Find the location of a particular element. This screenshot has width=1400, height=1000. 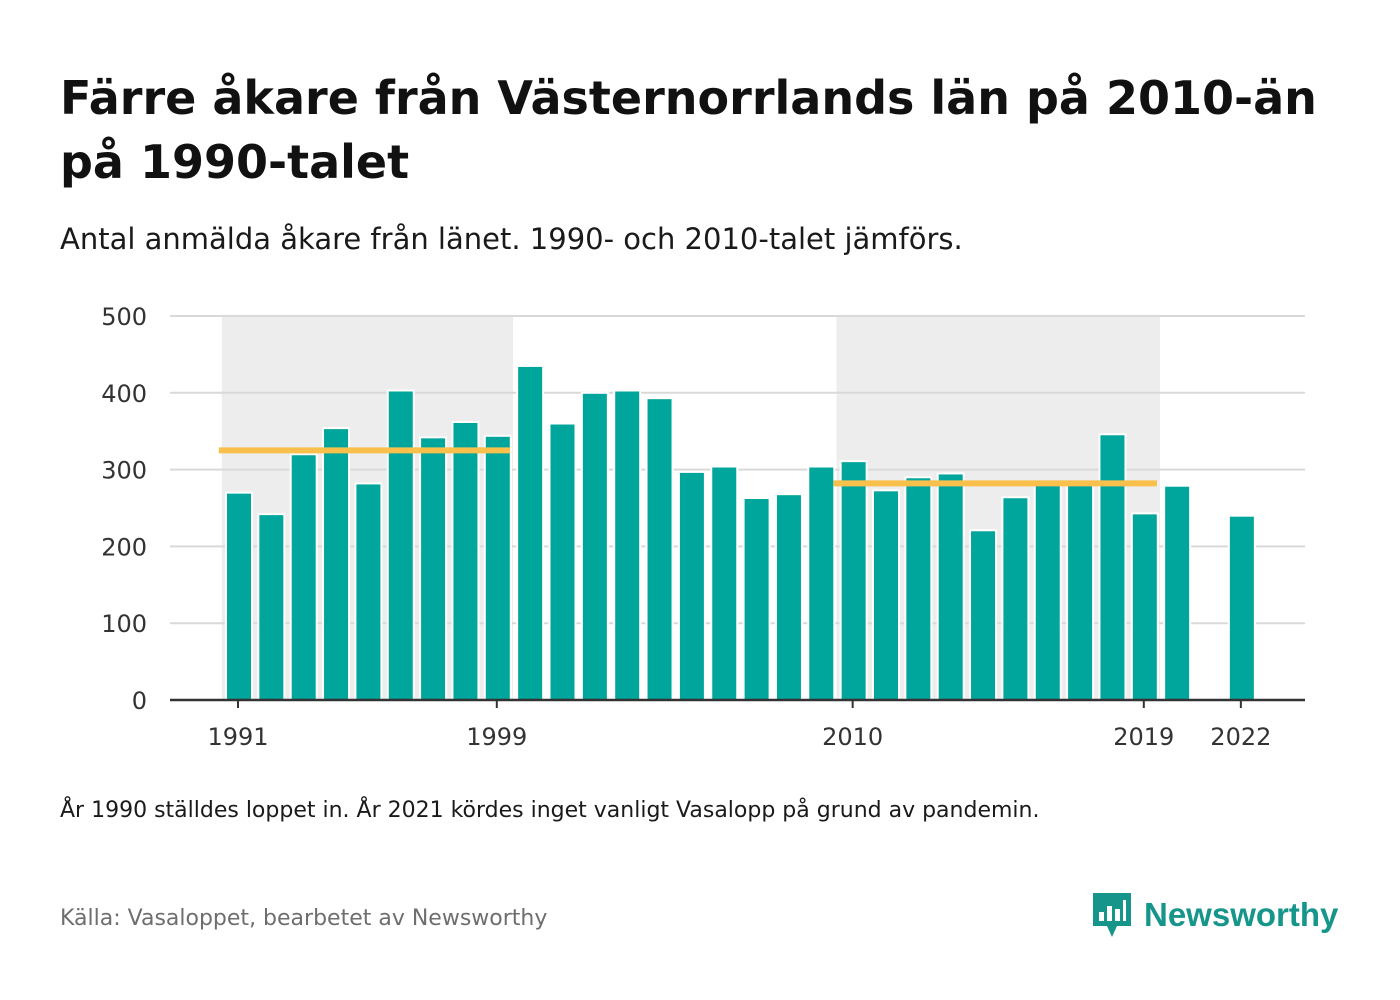

bar-2015 is located at coordinates (1015, 598).